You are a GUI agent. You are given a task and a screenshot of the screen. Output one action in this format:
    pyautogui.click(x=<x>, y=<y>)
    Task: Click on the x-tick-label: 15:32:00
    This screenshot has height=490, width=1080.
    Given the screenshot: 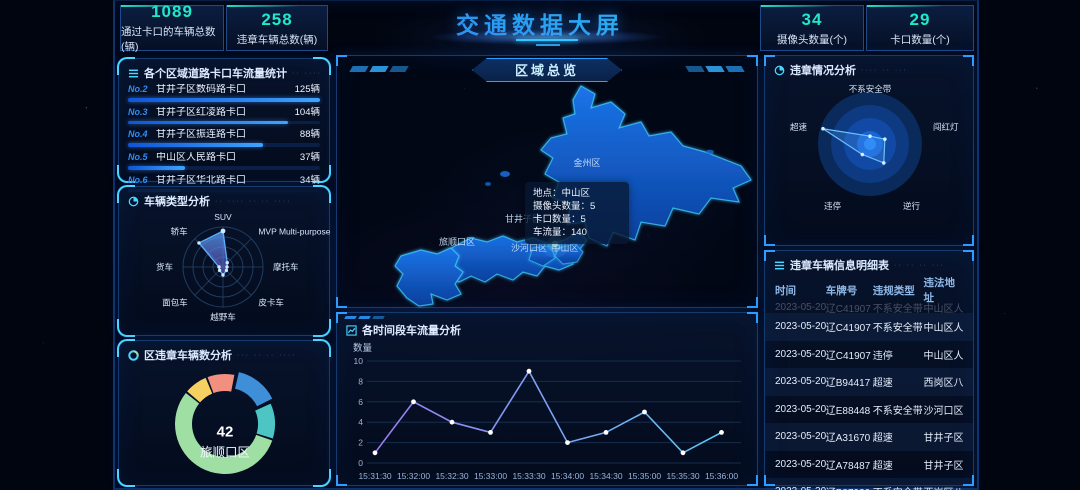 What is the action you would take?
    pyautogui.click(x=413, y=476)
    